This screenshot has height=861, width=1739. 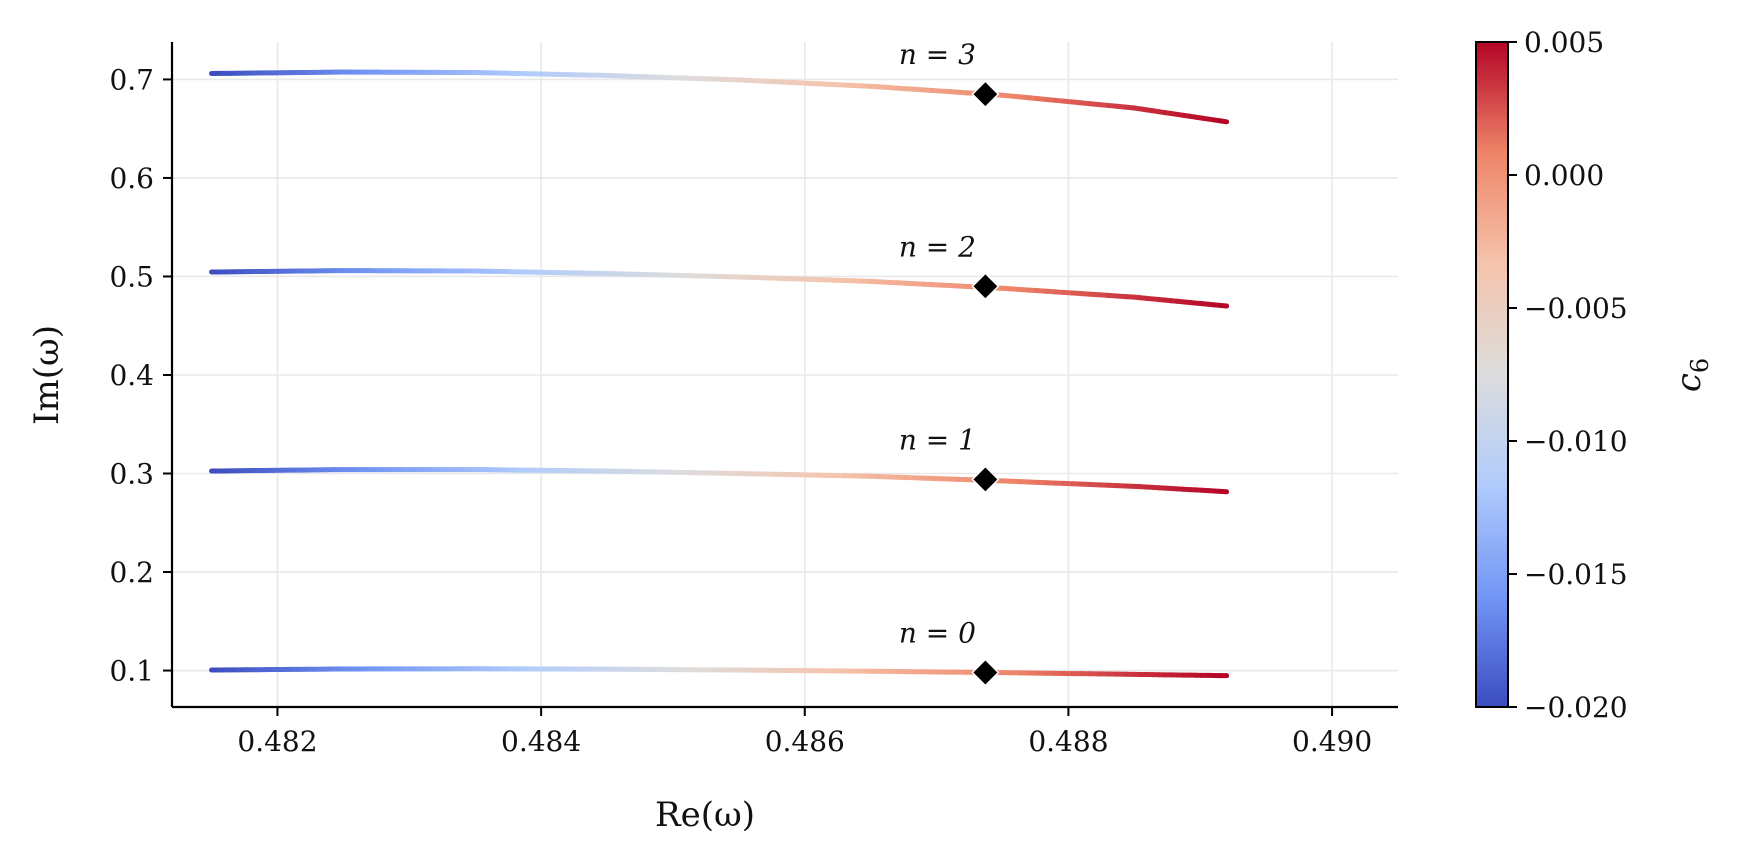 What do you see at coordinates (937, 633) in the screenshot?
I see `mode-label: n = 0` at bounding box center [937, 633].